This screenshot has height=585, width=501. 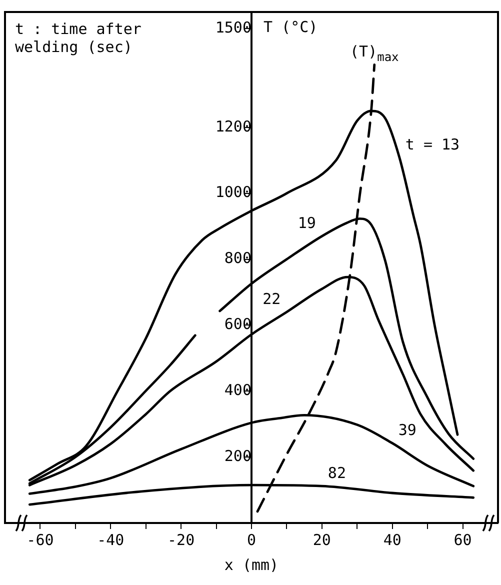 I want to click on x-tick-label: -40, so click(x=110, y=539).